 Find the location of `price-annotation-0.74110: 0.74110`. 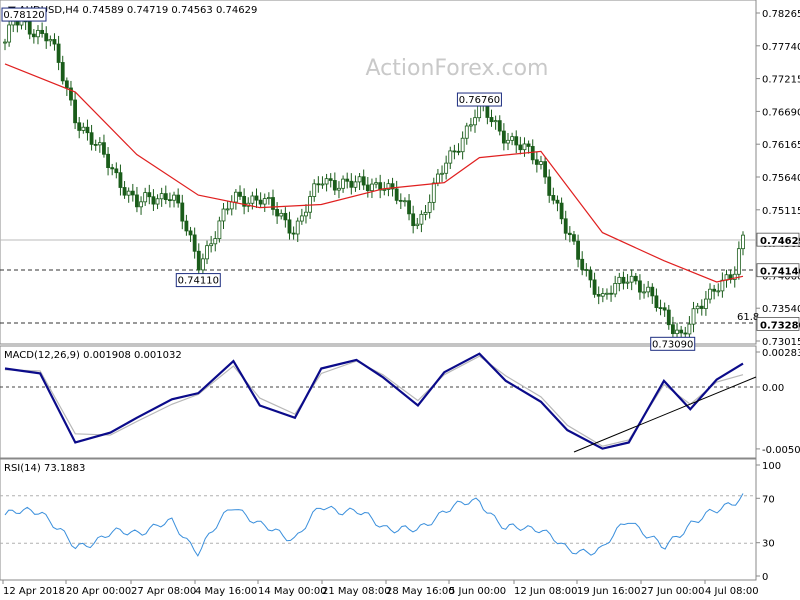

price-annotation-0.74110: 0.74110 is located at coordinates (198, 280).